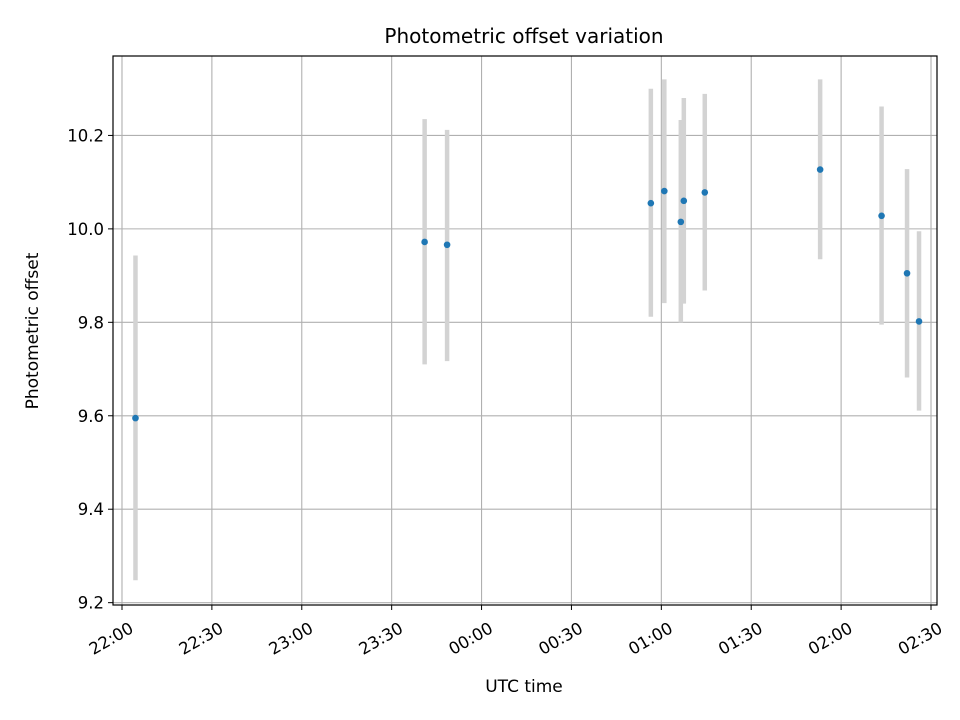  What do you see at coordinates (90, 369) in the screenshot?
I see `y-axis: 9.2 9.4 9.6 9.8 10.0 10.2` at bounding box center [90, 369].